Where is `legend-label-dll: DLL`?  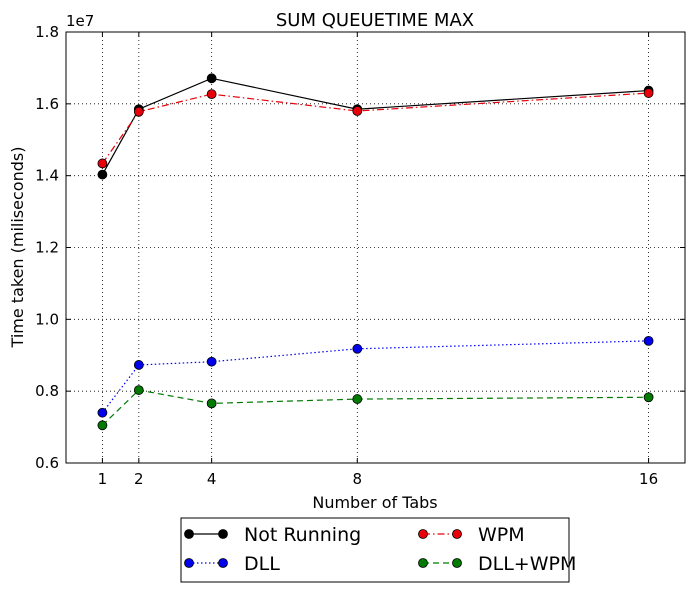
legend-label-dll: DLL is located at coordinates (262, 564).